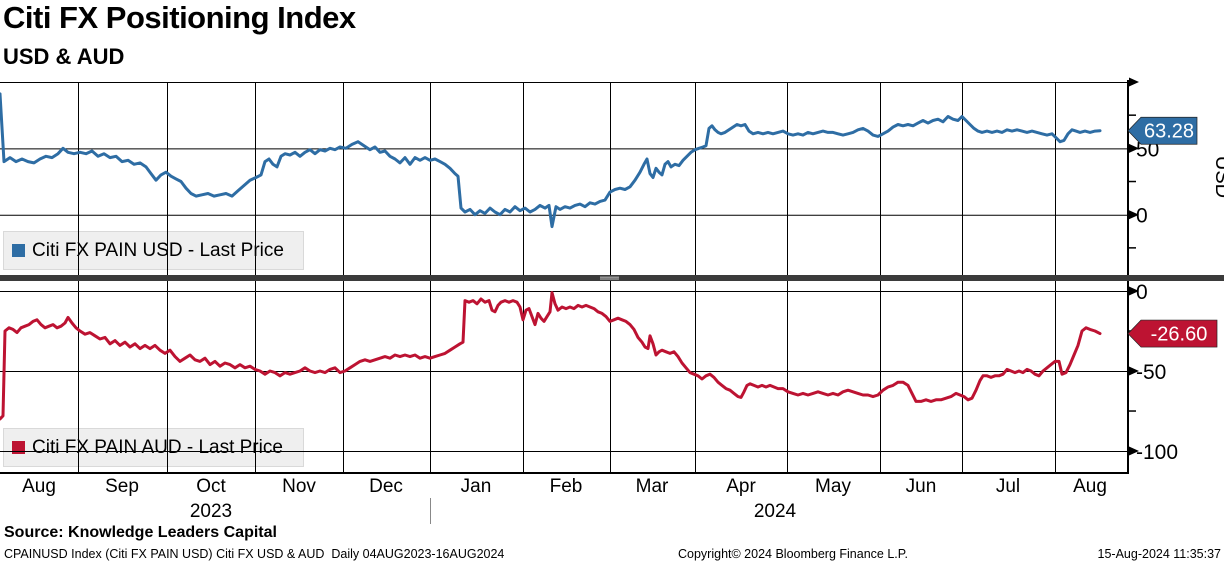 The height and width of the screenshot is (566, 1224). Describe the element at coordinates (652, 486) in the screenshot. I see `x-month-label: Mar` at that location.